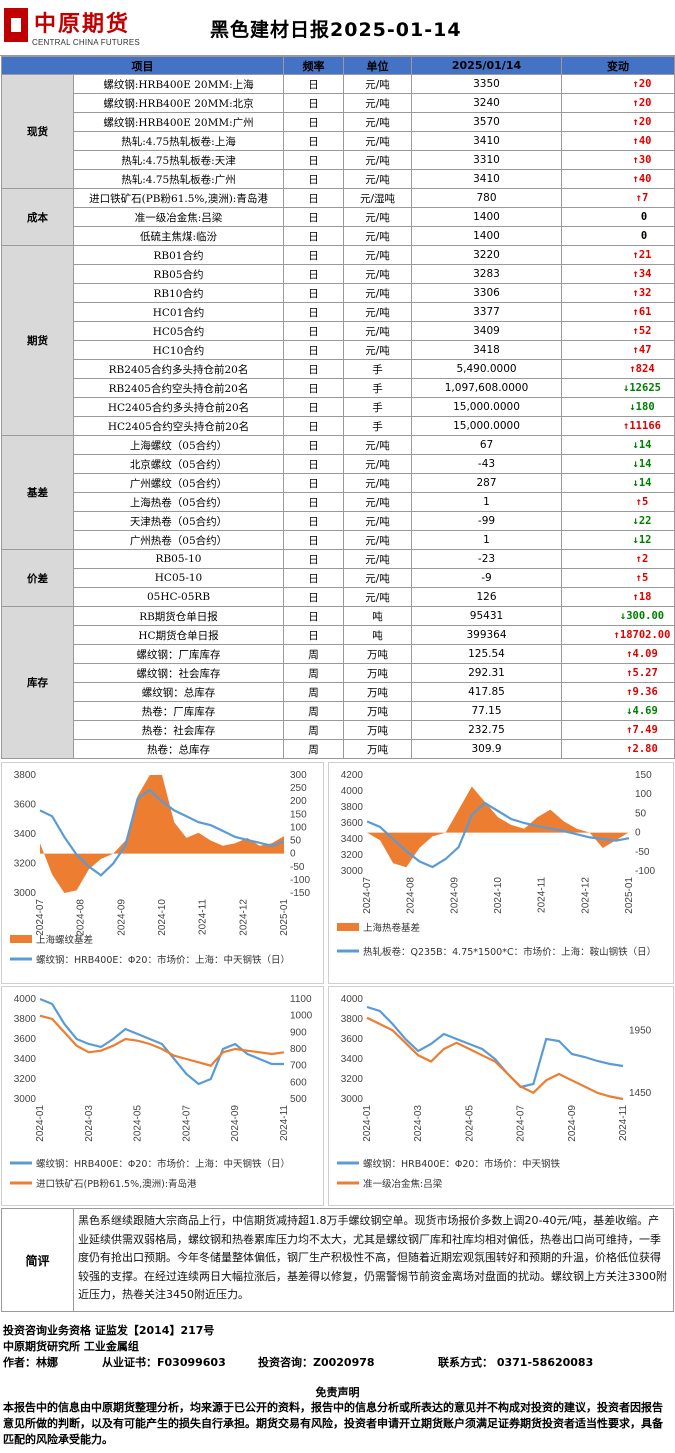  I want to click on change-value: 18702.00, so click(645, 635).